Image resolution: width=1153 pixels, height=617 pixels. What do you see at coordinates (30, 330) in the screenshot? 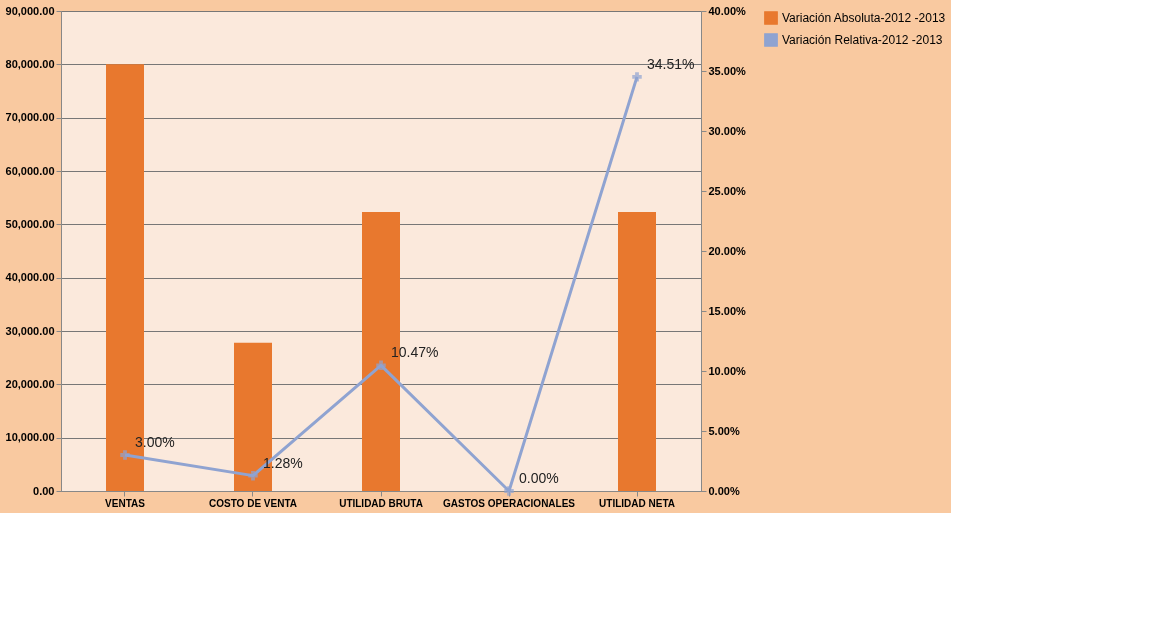
I see `y-tick-label: 30,000.00` at bounding box center [30, 330].